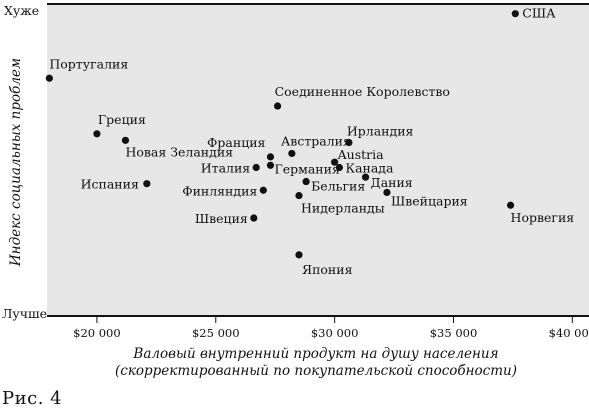 This screenshot has height=411, width=589. Describe the element at coordinates (380, 131) in the screenshot. I see `data-point-label: Ирландия` at that location.